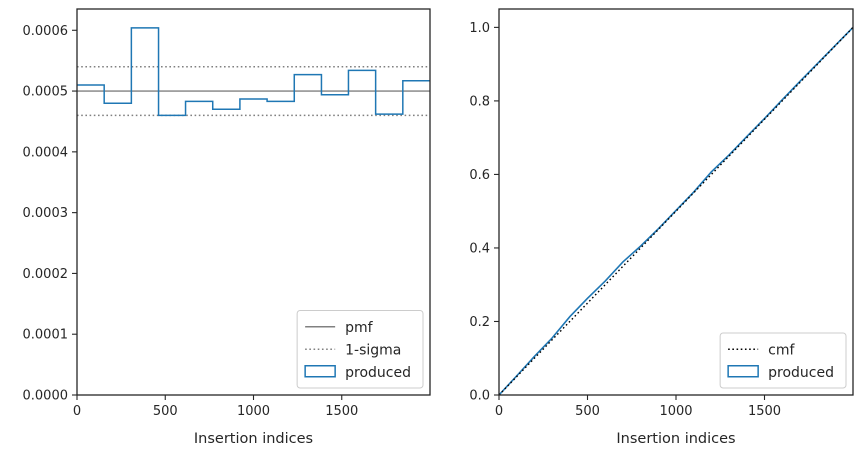  What do you see at coordinates (46, 213) in the screenshot?
I see `y-tick-label: 0.0003` at bounding box center [46, 213].